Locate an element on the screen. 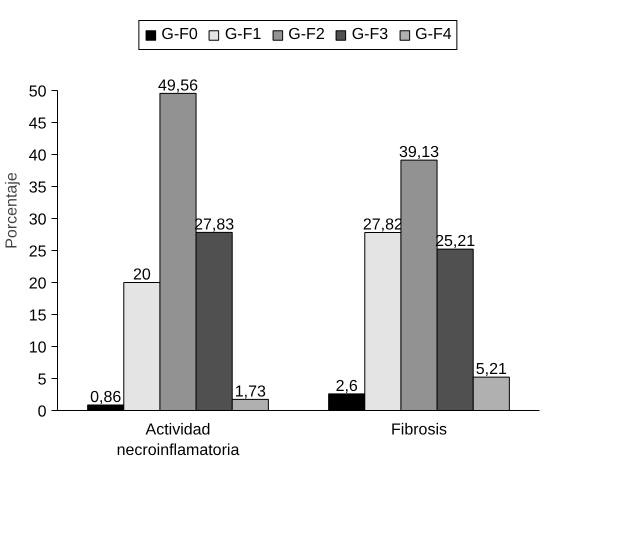 This screenshot has height=537, width=617. data-label: 49,56 is located at coordinates (178, 85).